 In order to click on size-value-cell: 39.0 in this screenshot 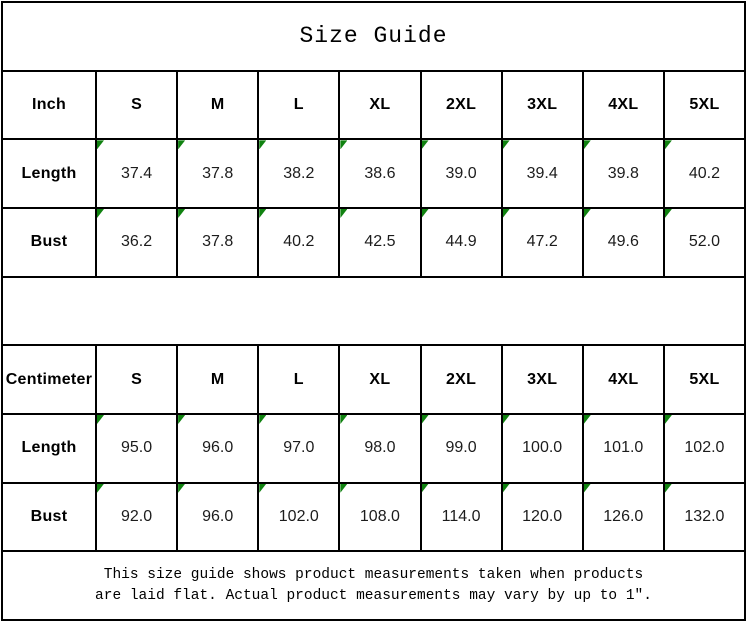, I will do `click(462, 174)`.